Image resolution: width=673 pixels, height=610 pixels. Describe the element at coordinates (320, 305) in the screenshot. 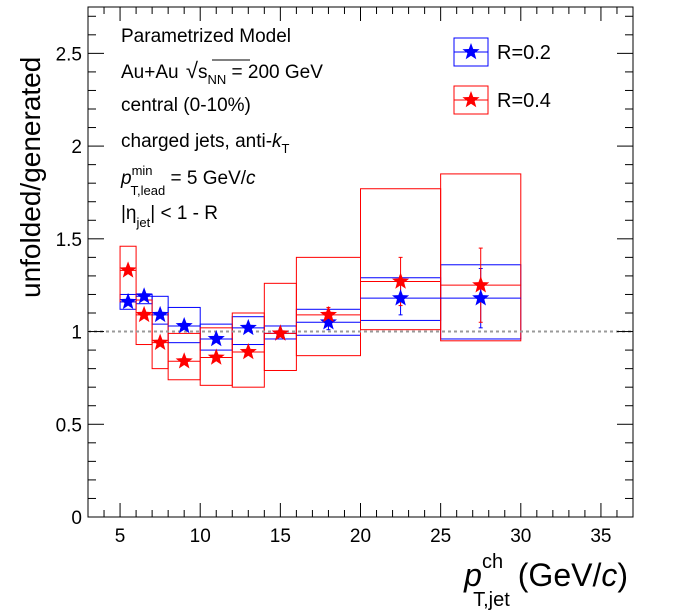

I see `error-bars` at that location.